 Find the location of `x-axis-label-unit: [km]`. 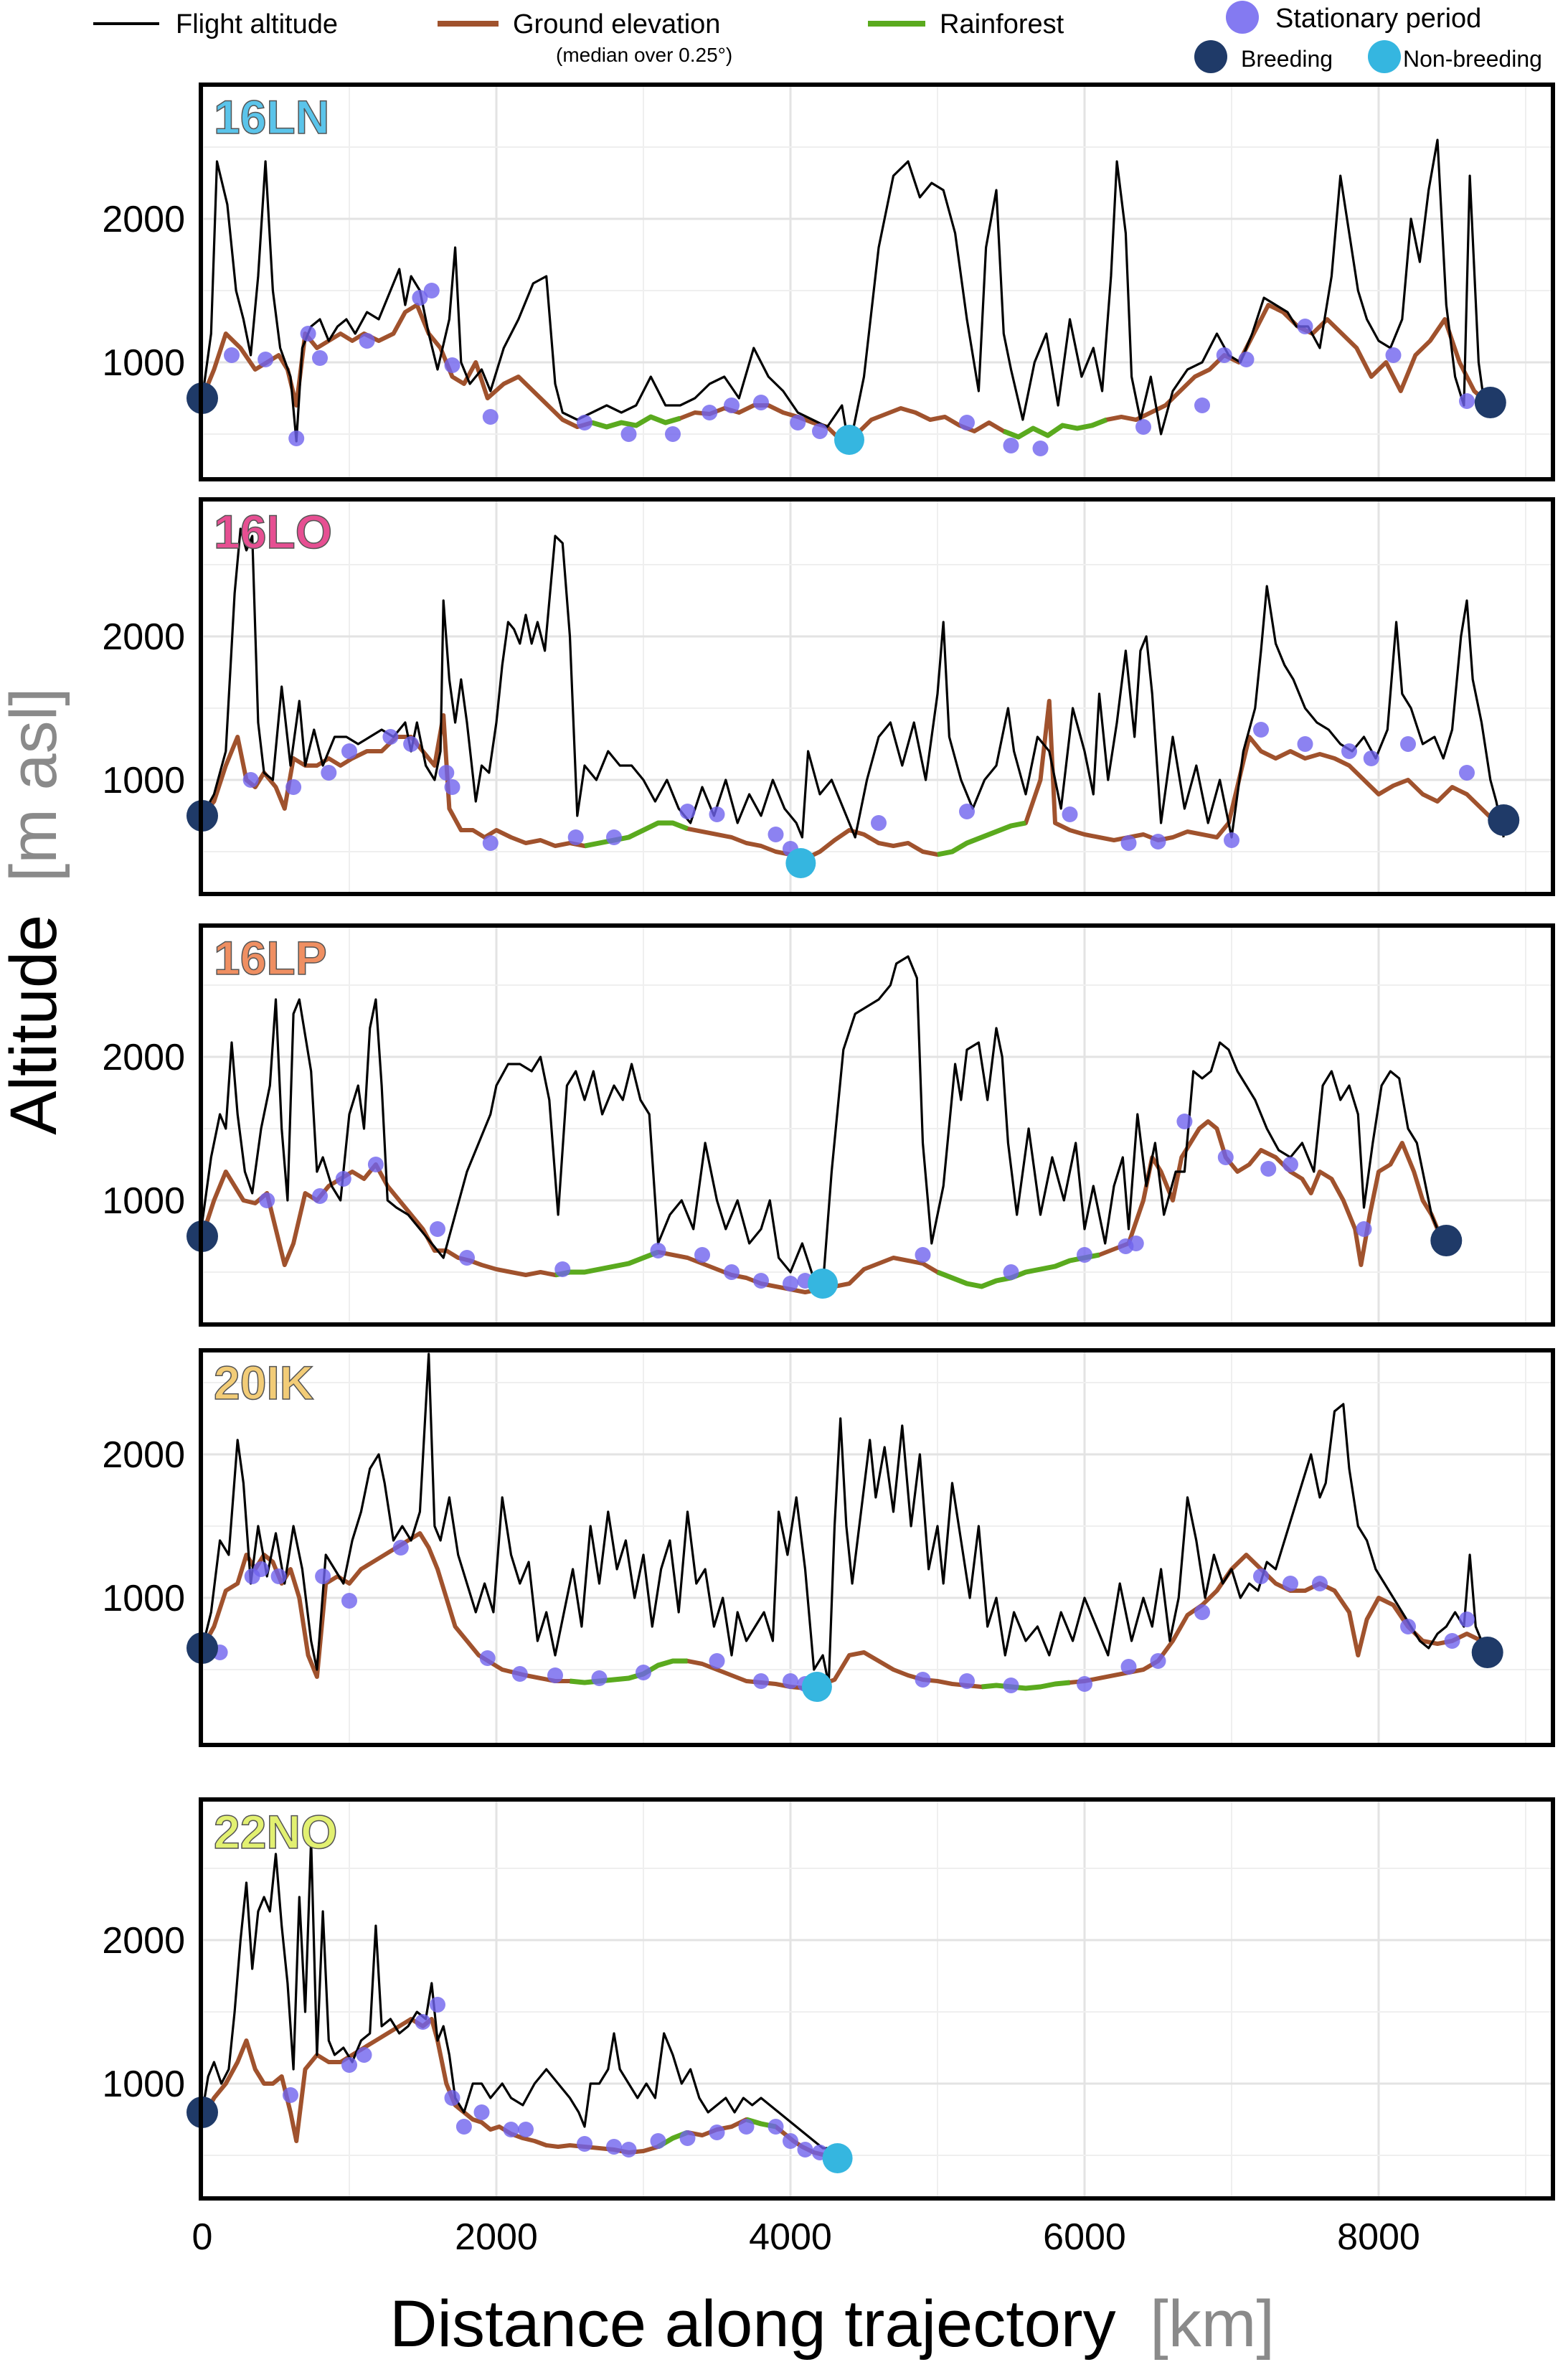

x-axis-label-unit: [km] is located at coordinates (1212, 2324).